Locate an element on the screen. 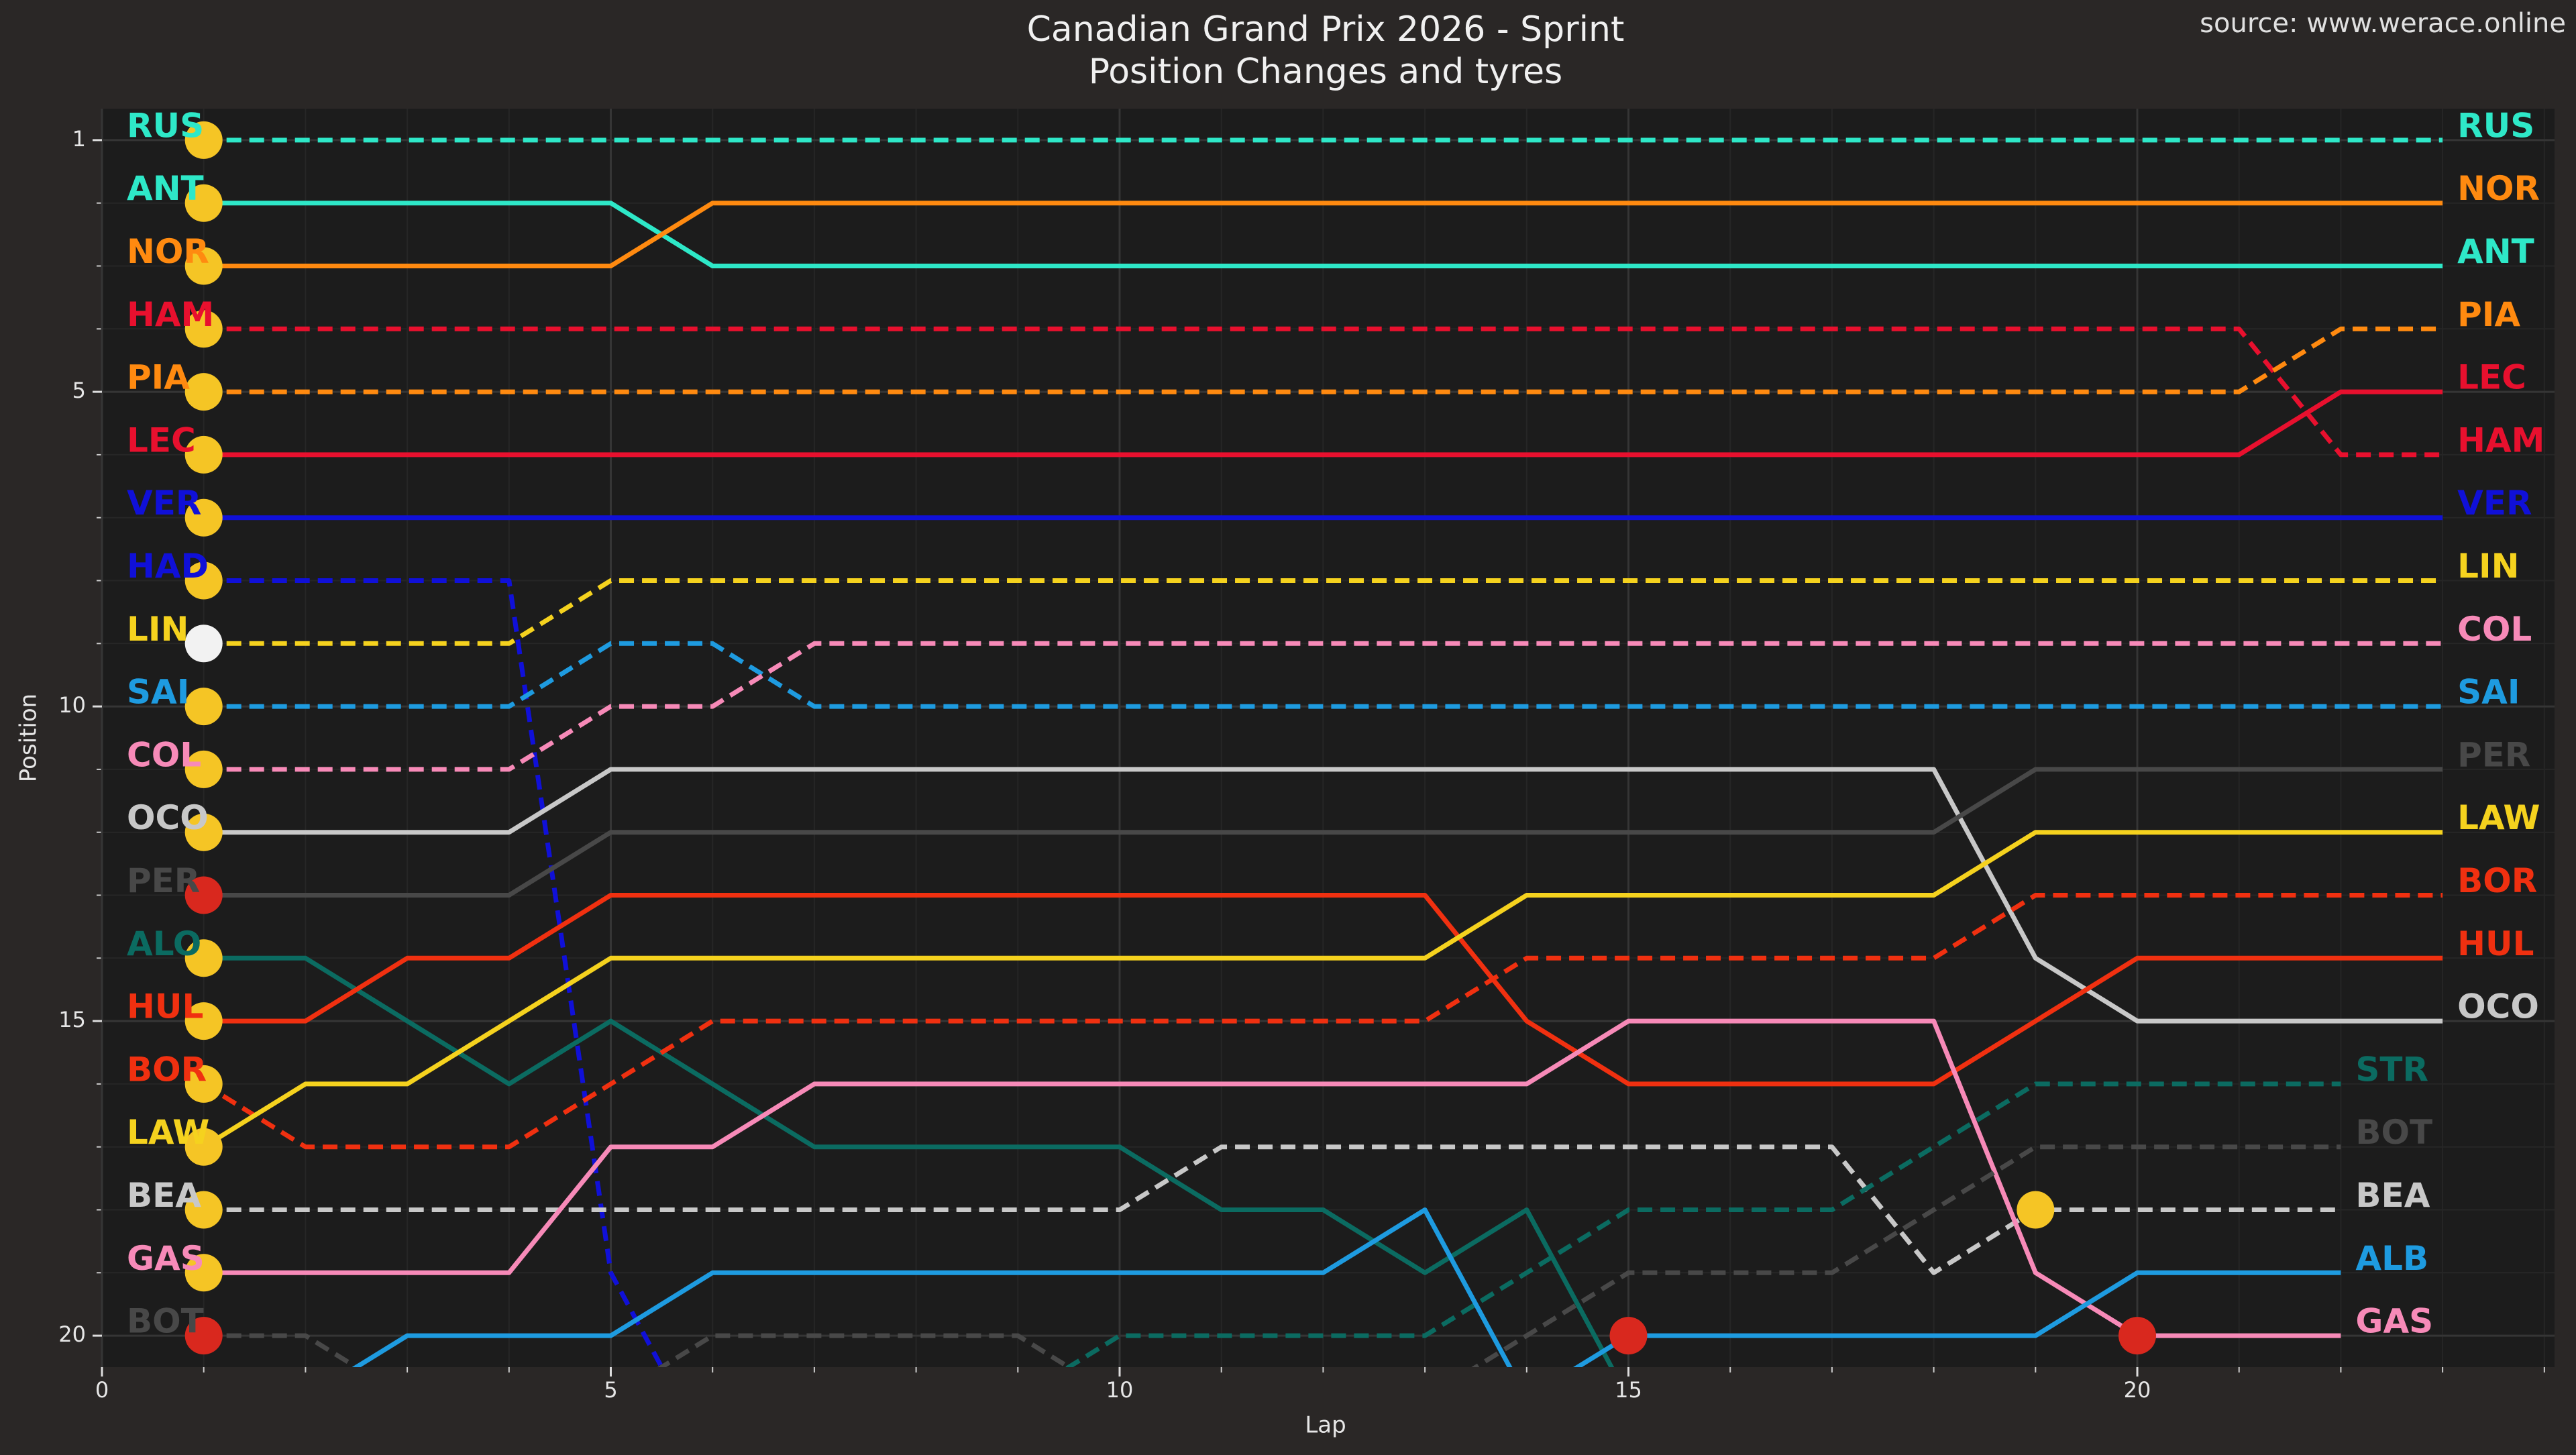  x-axis-label: Lap is located at coordinates (1325, 1425).